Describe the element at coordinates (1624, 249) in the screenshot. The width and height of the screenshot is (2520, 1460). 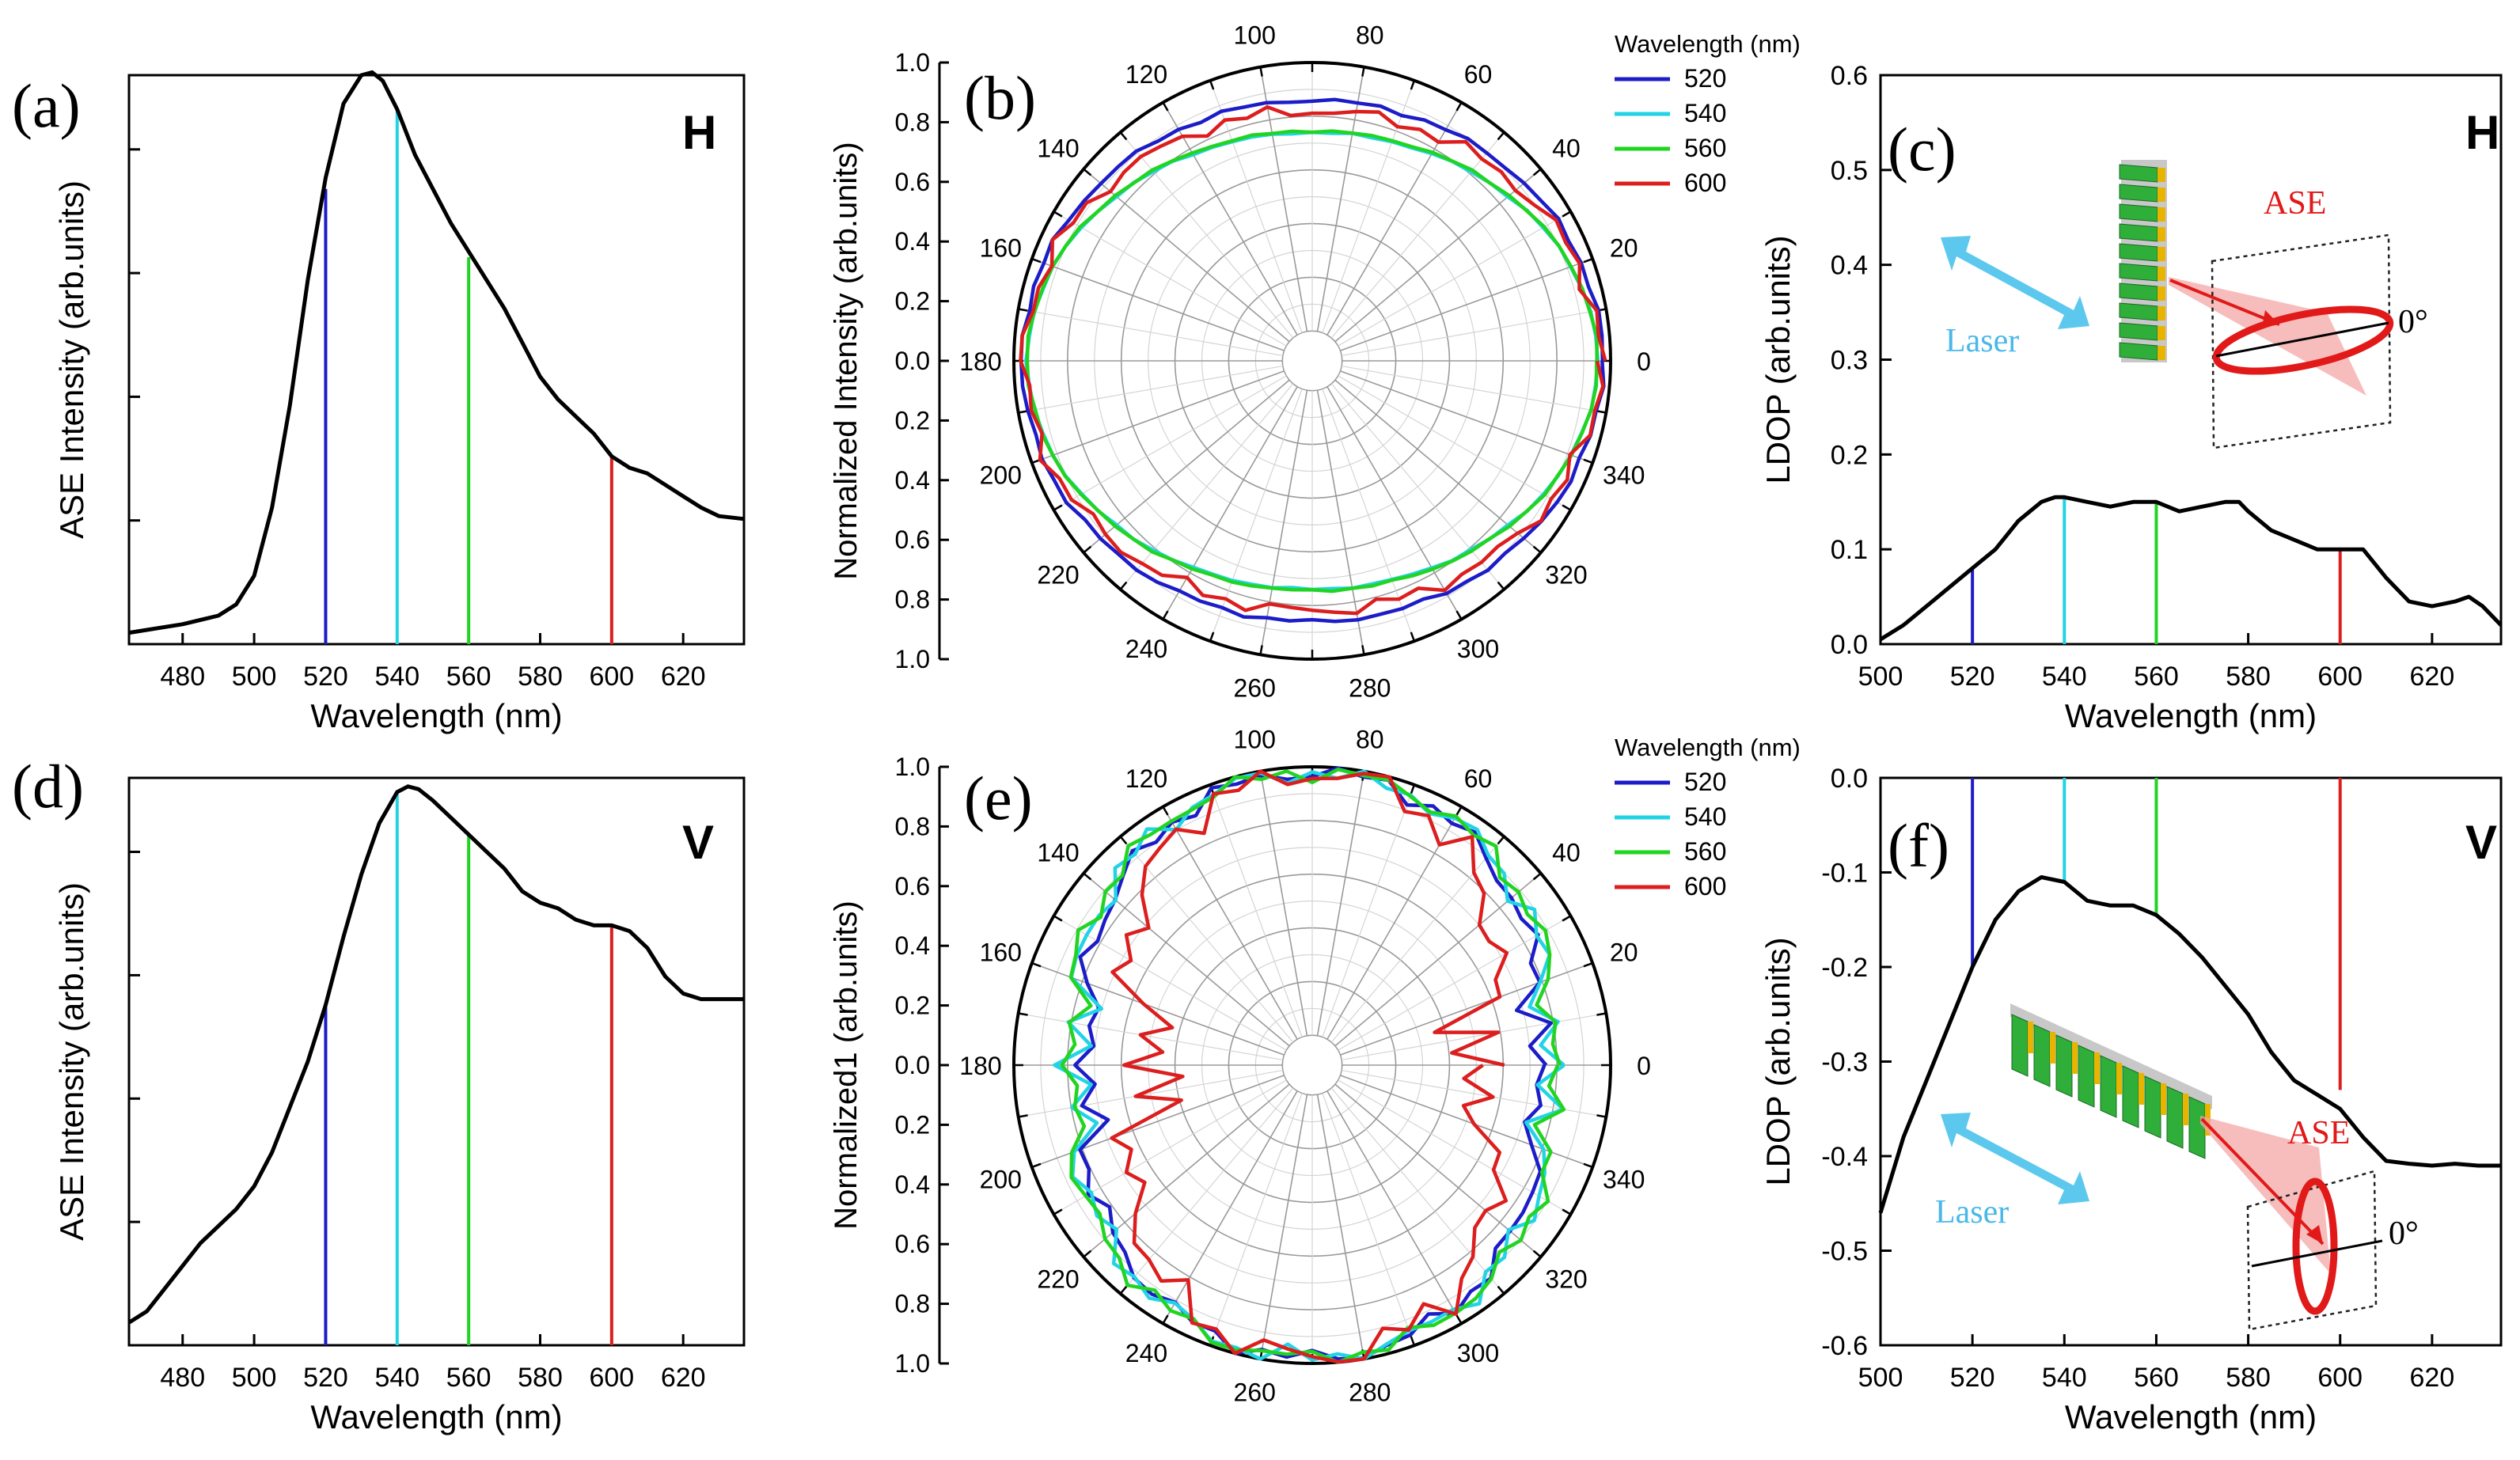
I see `angle-label: 20` at that location.